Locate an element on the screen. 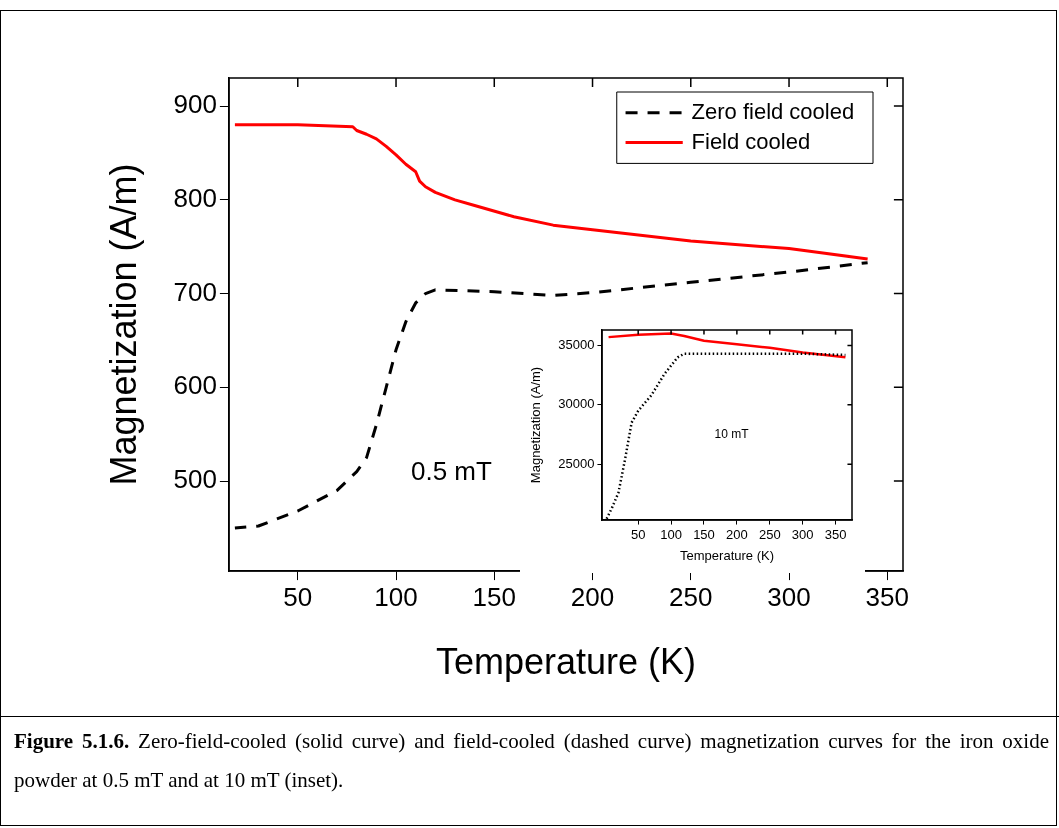 This screenshot has height=828, width=1059. y-tick-label: 500 is located at coordinates (195, 479).